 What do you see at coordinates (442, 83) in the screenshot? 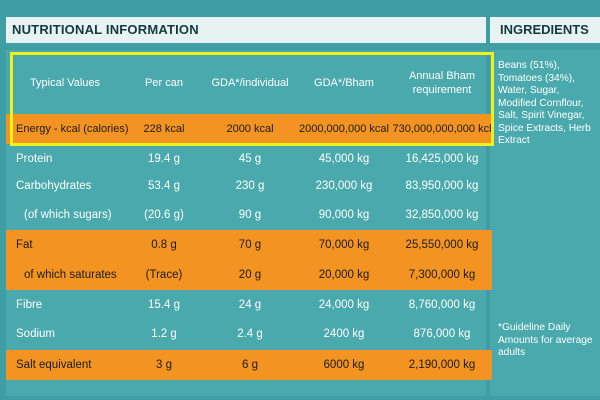
I see `column-header-annual-requirement: Annual Bham requirement` at bounding box center [442, 83].